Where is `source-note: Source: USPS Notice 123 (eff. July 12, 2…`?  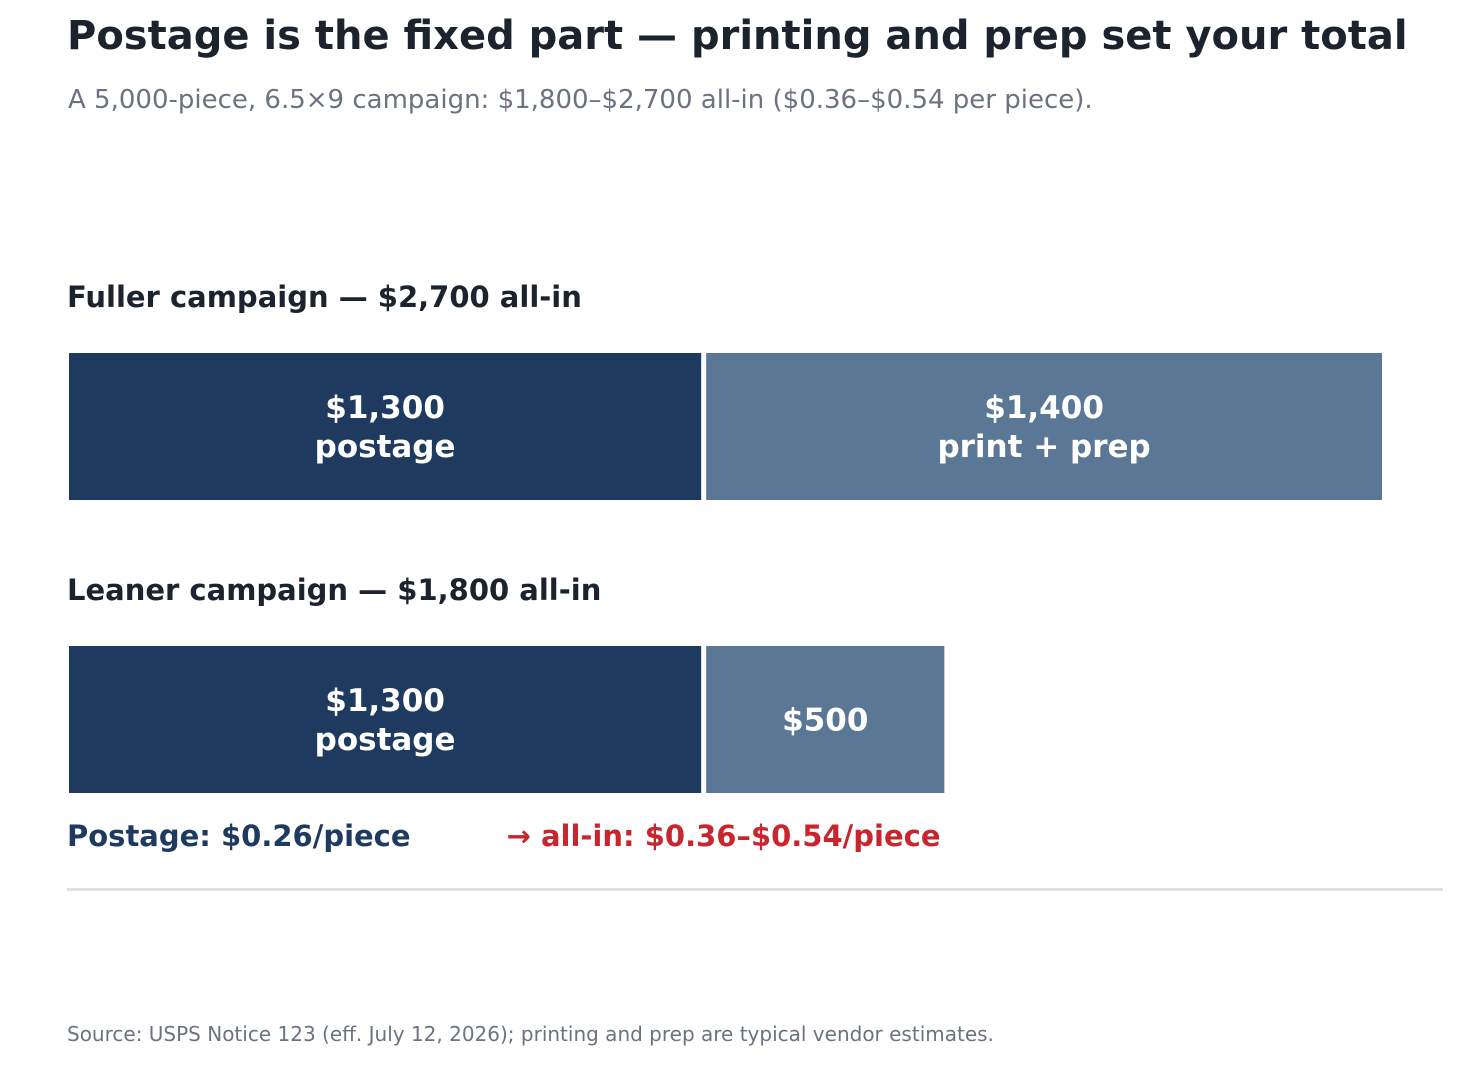
source-note: Source: USPS Notice 123 (eff. July 12, 2… is located at coordinates (530, 1034).